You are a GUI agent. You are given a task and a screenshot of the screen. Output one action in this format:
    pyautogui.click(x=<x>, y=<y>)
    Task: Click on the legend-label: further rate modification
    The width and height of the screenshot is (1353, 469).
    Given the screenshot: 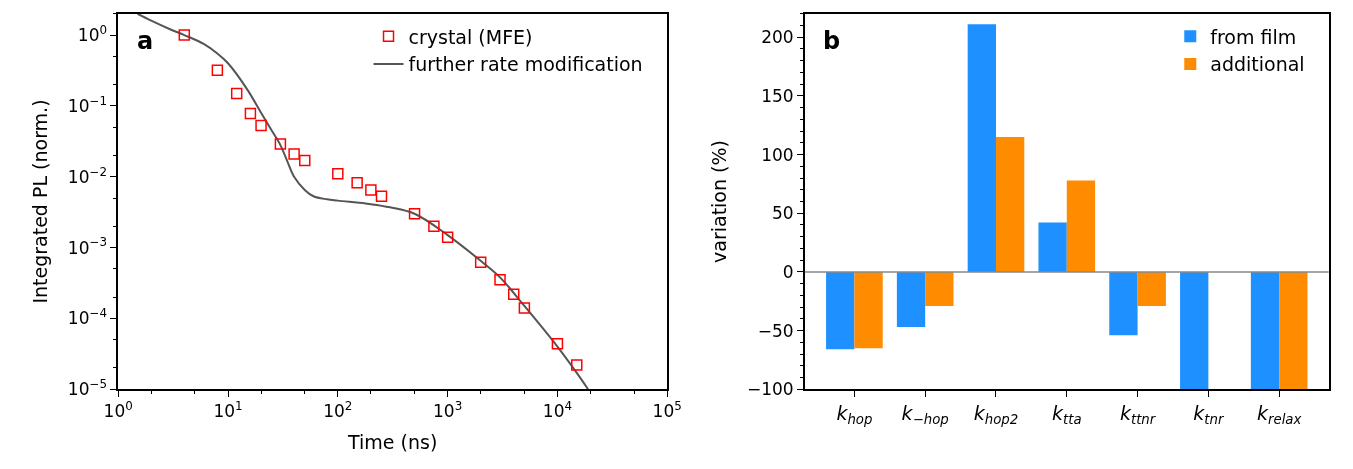 What is the action you would take?
    pyautogui.click(x=525, y=64)
    